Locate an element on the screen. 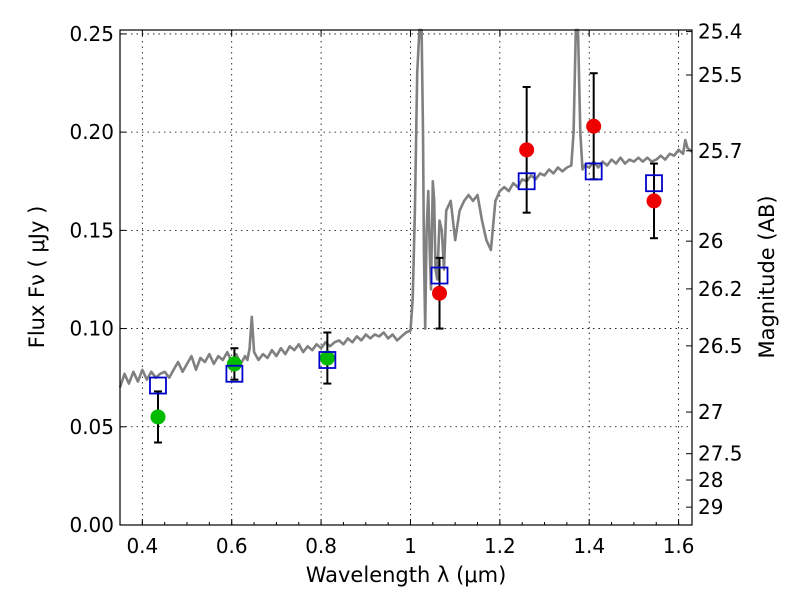 The width and height of the screenshot is (800, 600). right-tick-label: 27.5 is located at coordinates (720, 454).